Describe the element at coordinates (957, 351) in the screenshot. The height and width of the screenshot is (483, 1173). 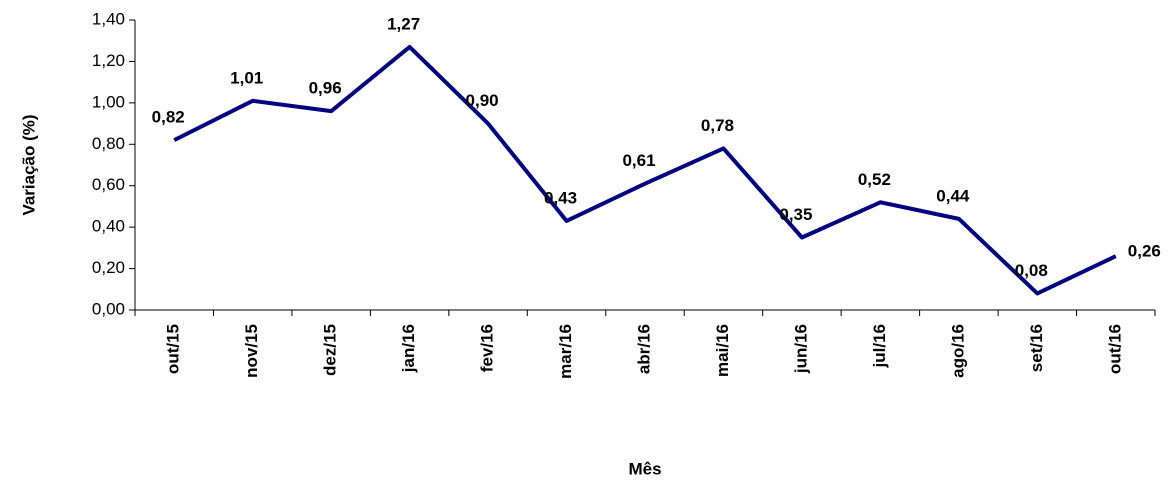
I see `x-tick-label: ago/16` at that location.